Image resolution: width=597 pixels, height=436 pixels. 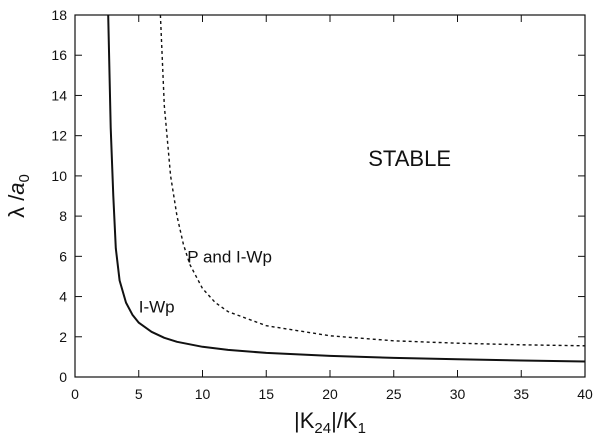 I want to click on y-tick-label: 6, so click(x=63, y=256).